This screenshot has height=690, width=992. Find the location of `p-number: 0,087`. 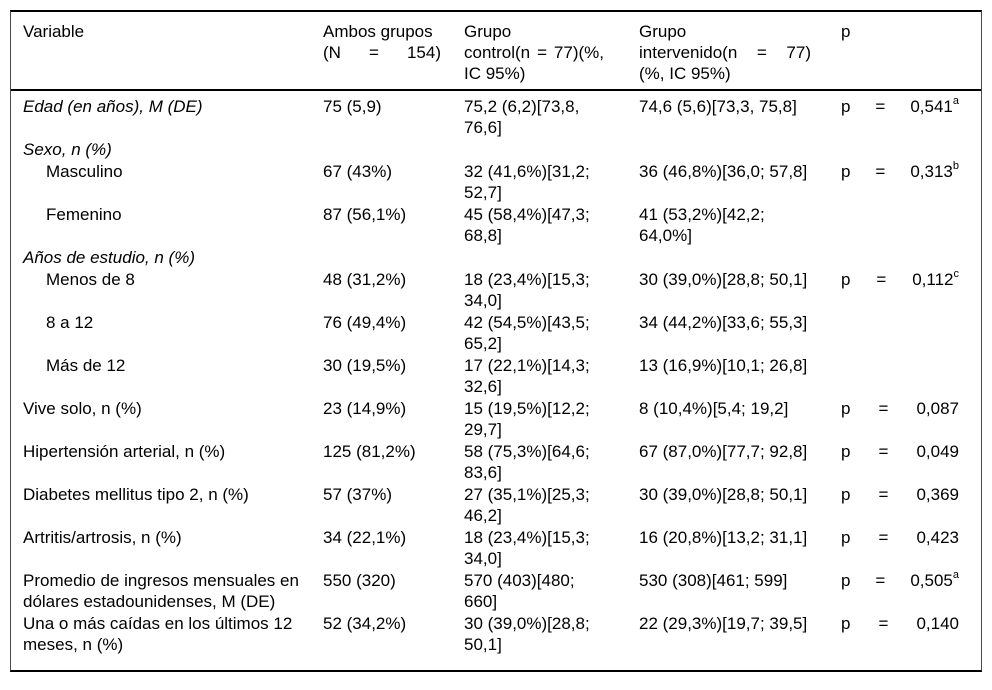

p-number: 0,087 is located at coordinates (937, 408).